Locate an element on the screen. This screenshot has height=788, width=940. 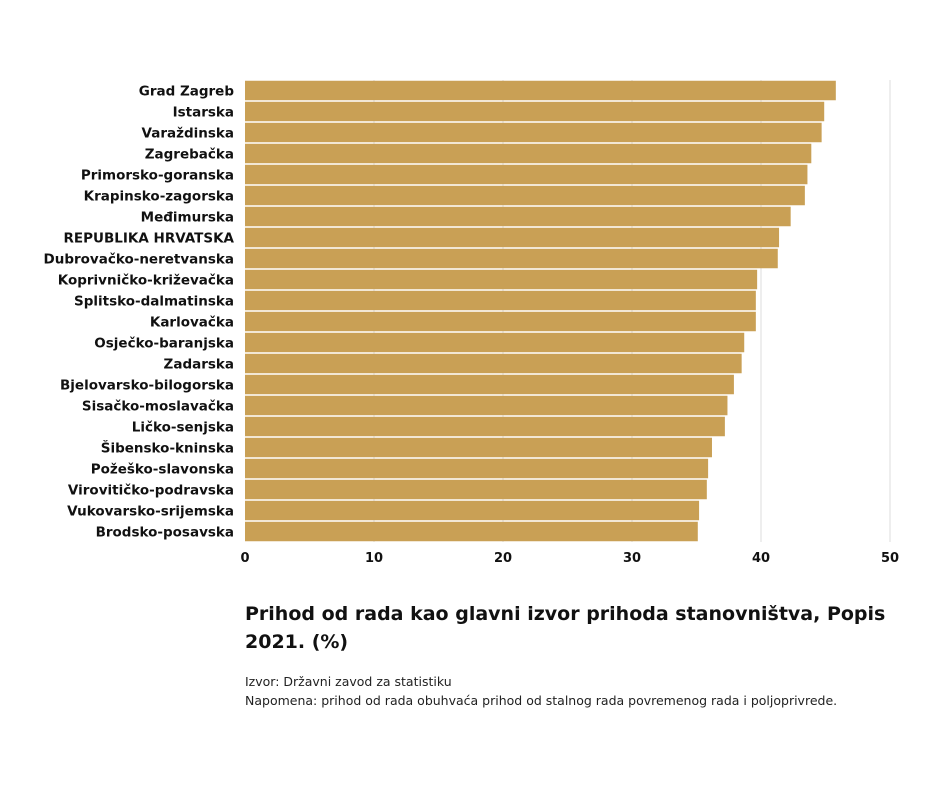
x-tick-label: 0 is located at coordinates (244, 558).